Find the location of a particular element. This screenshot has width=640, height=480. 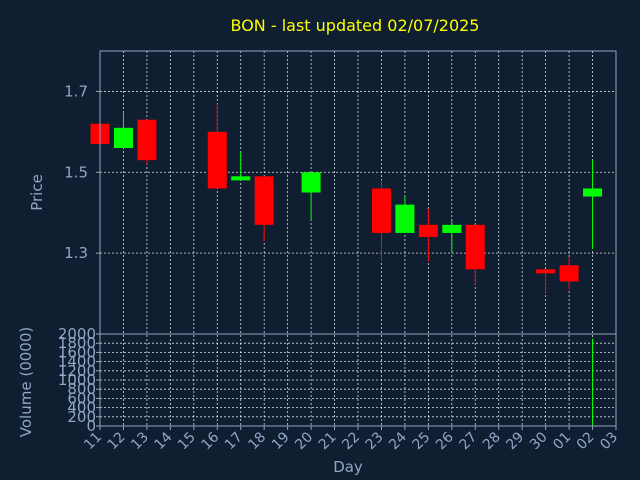

x-tick-label: 01 is located at coordinates (562, 441).